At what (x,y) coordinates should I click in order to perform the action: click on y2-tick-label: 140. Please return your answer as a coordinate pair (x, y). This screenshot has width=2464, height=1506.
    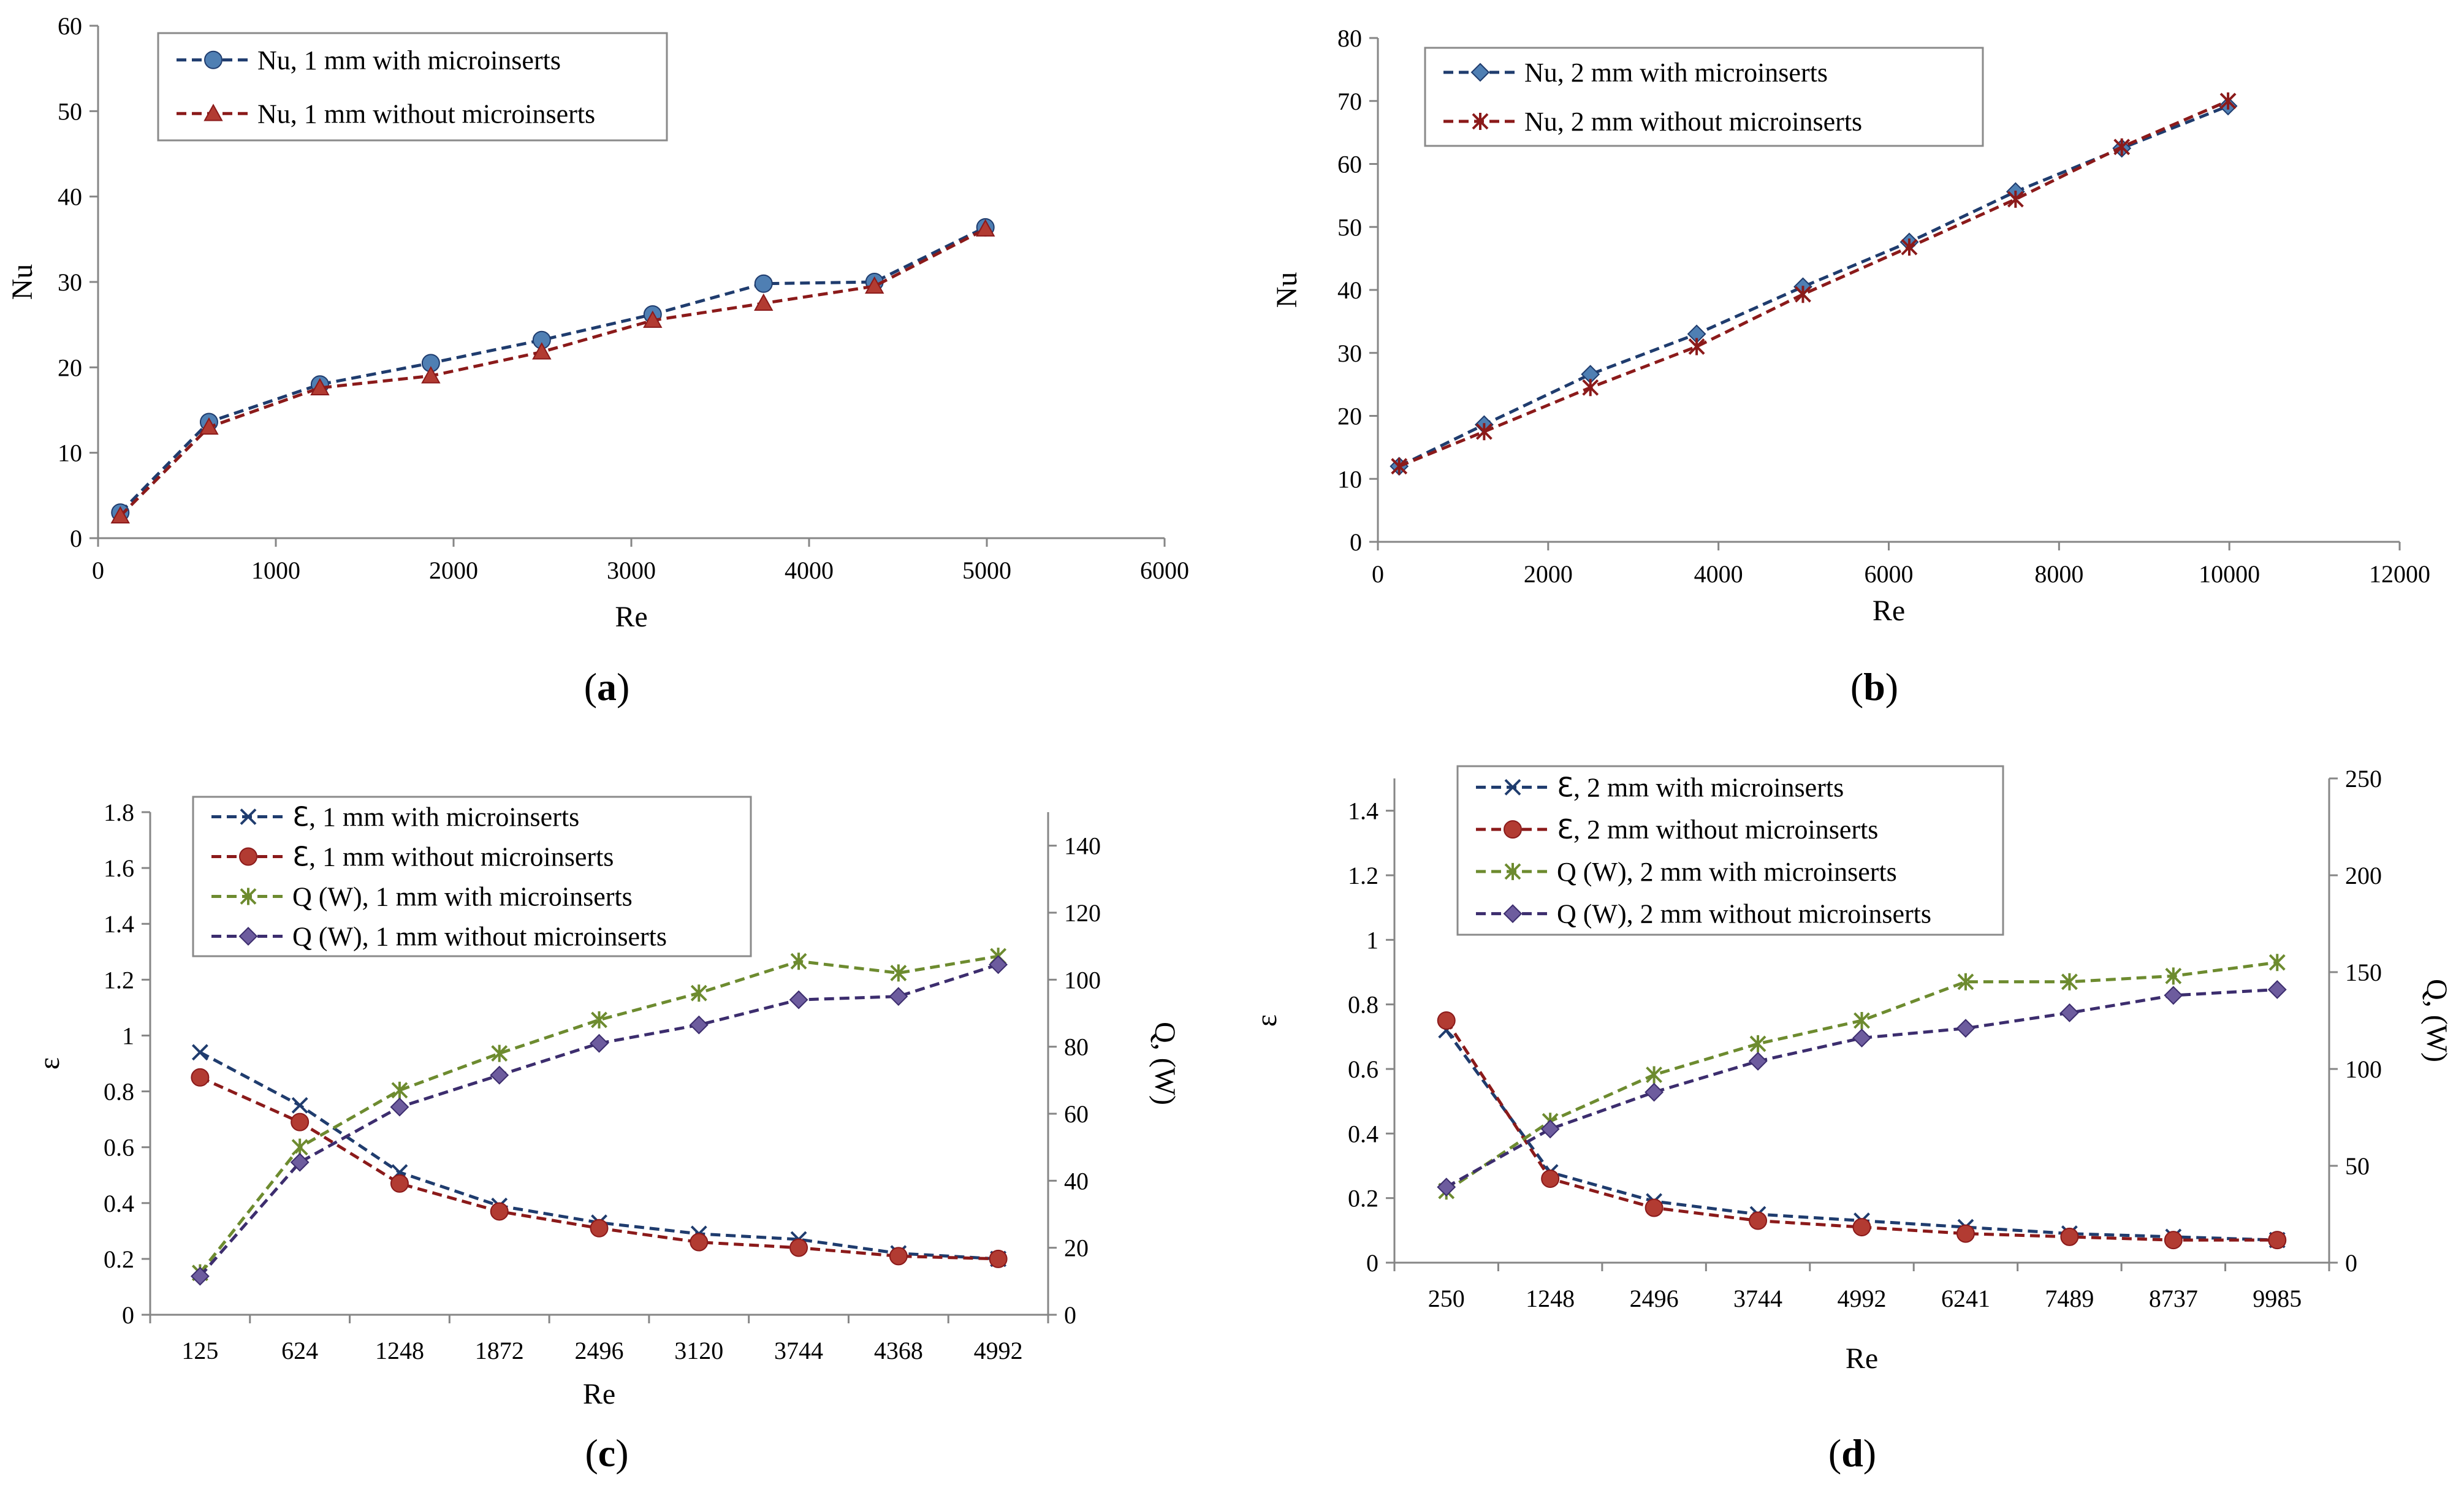
    Looking at the image, I should click on (1082, 846).